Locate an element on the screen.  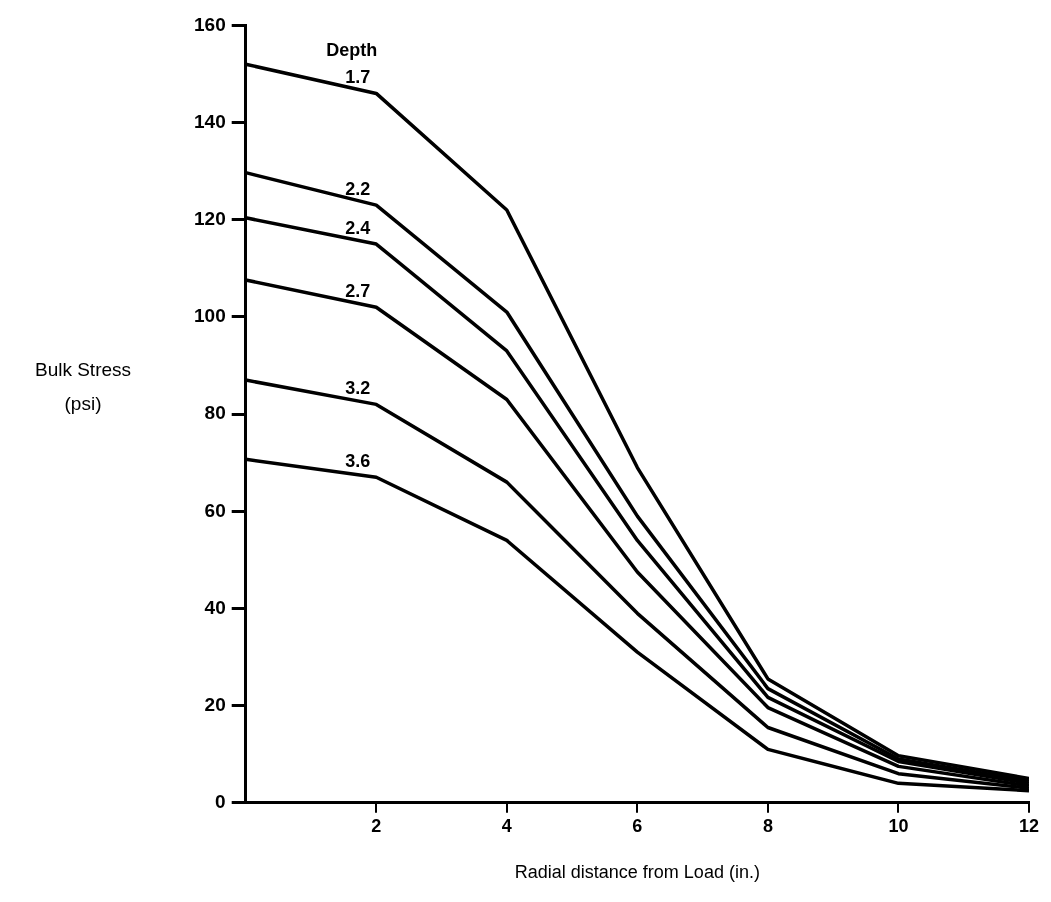
series-label: 1.7 is located at coordinates (358, 77).